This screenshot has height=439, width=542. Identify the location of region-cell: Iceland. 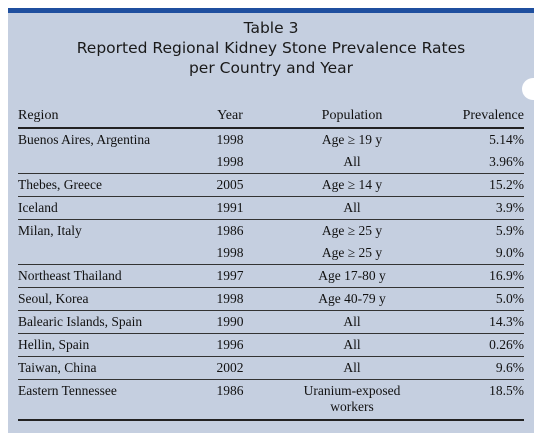
(103, 208).